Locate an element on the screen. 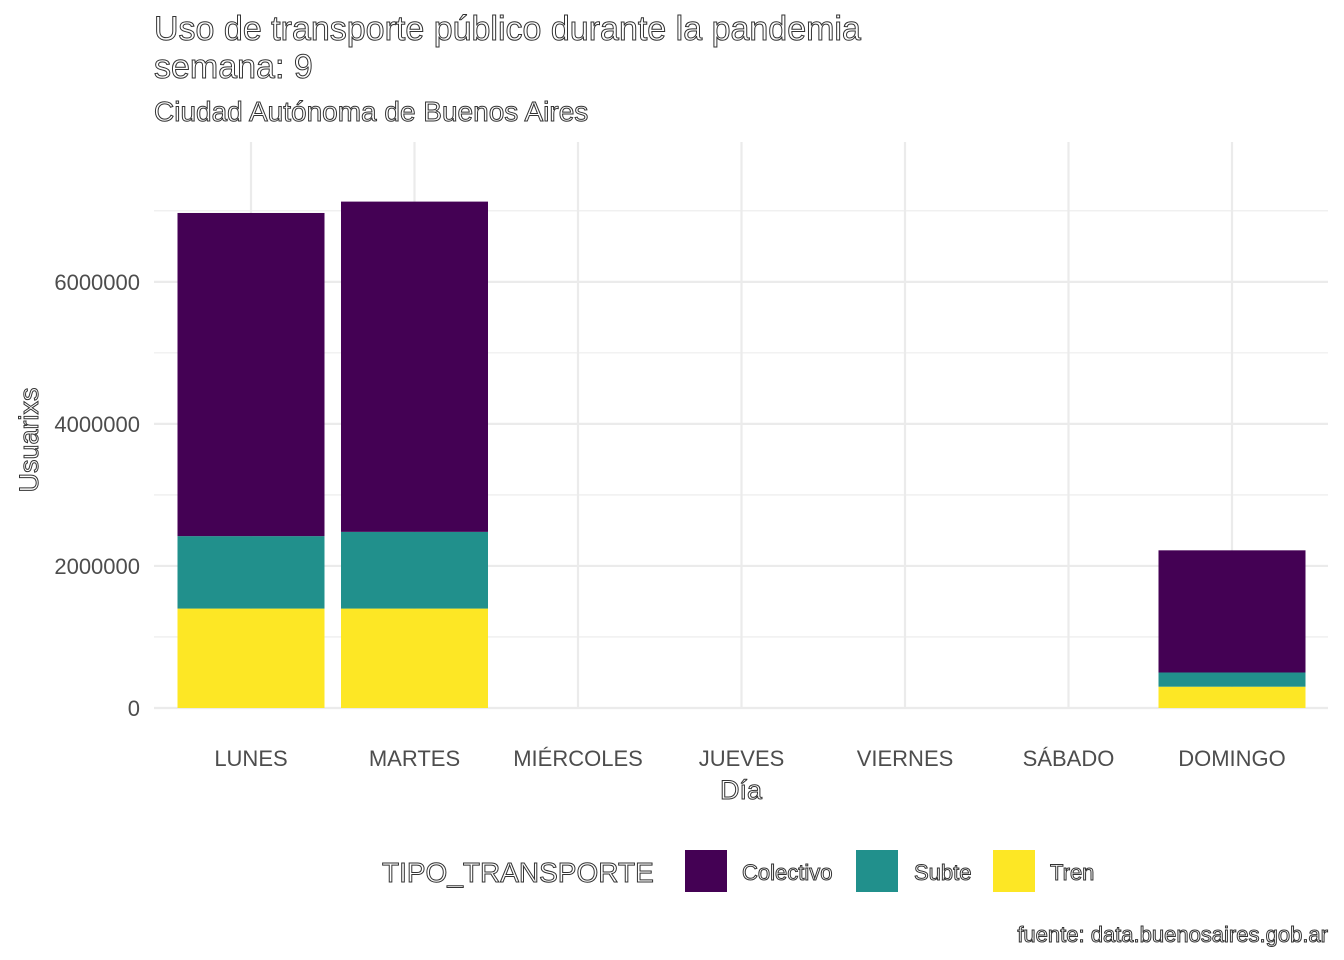 The image size is (1344, 960). legend-swatch-colectivo is located at coordinates (706, 871).